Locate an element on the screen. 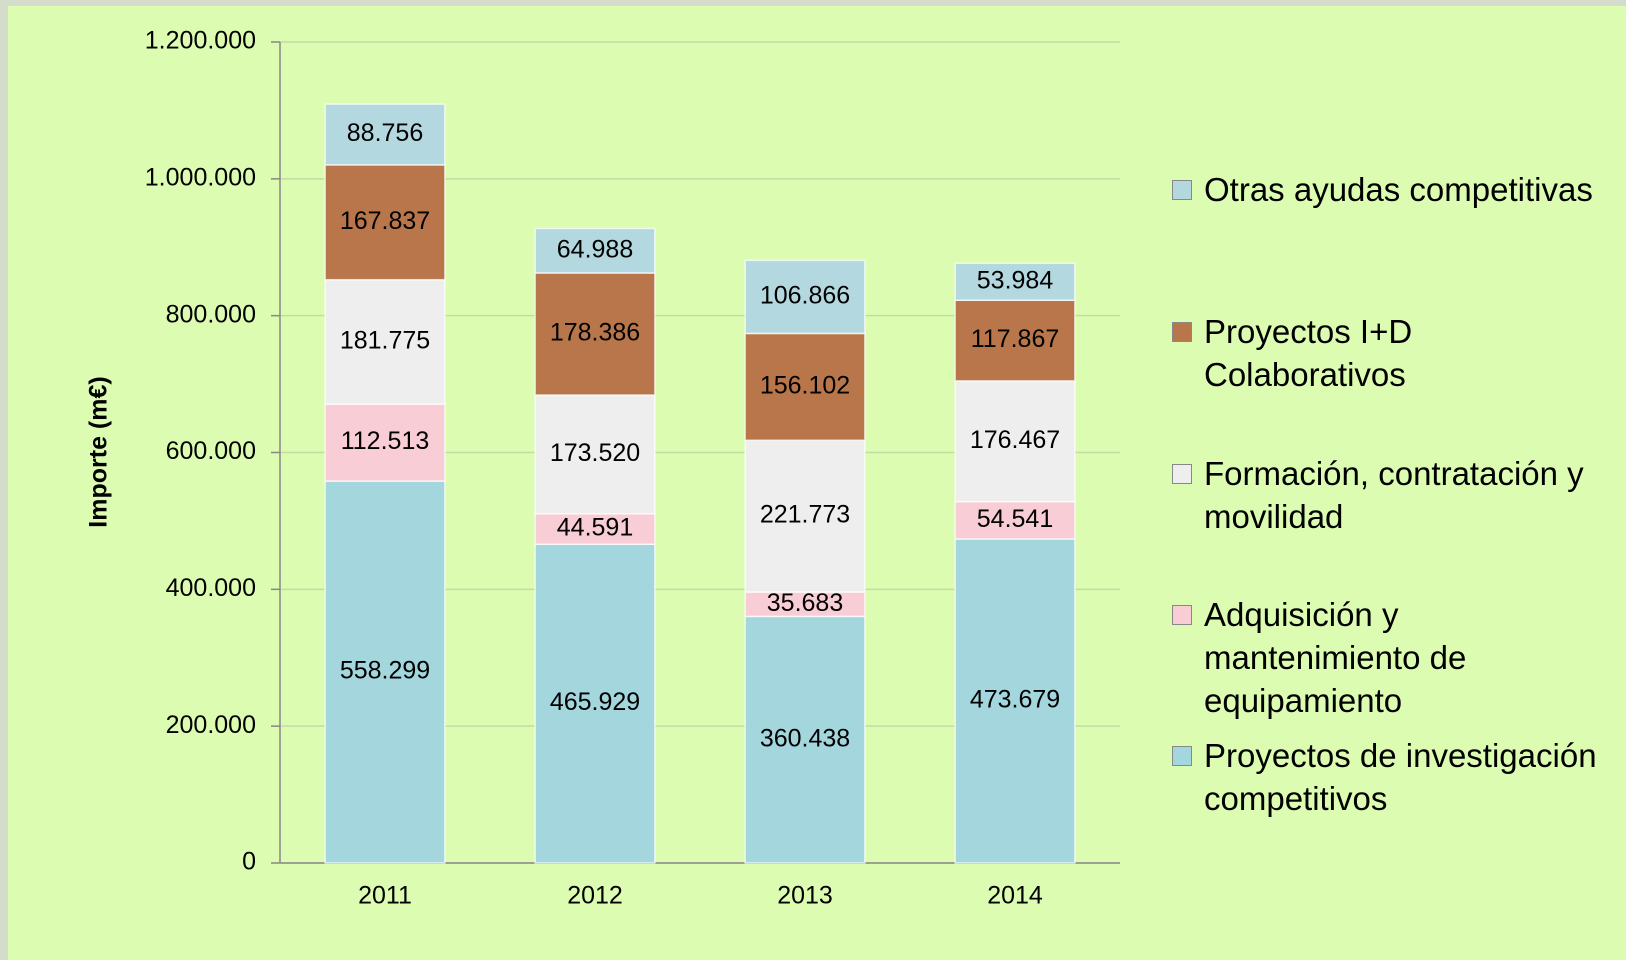 This screenshot has height=960, width=1626. legend-item: Proyectos I+D Colaborativos is located at coordinates (1392, 353).